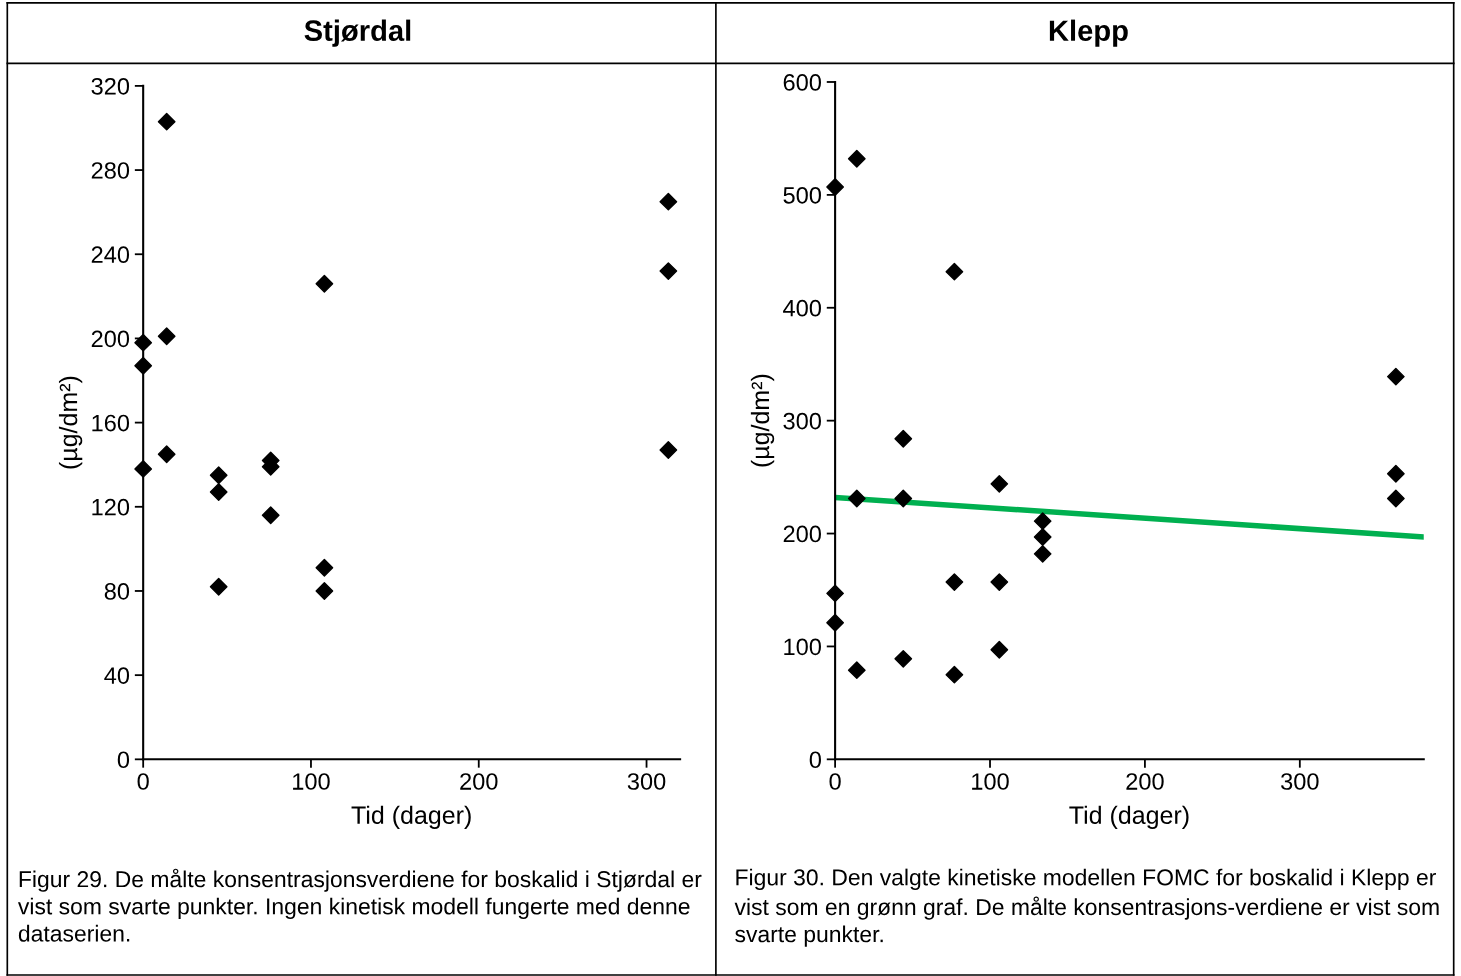 This screenshot has height=976, width=1461. What do you see at coordinates (802, 647) in the screenshot?
I see `y-tick-label: 100` at bounding box center [802, 647].